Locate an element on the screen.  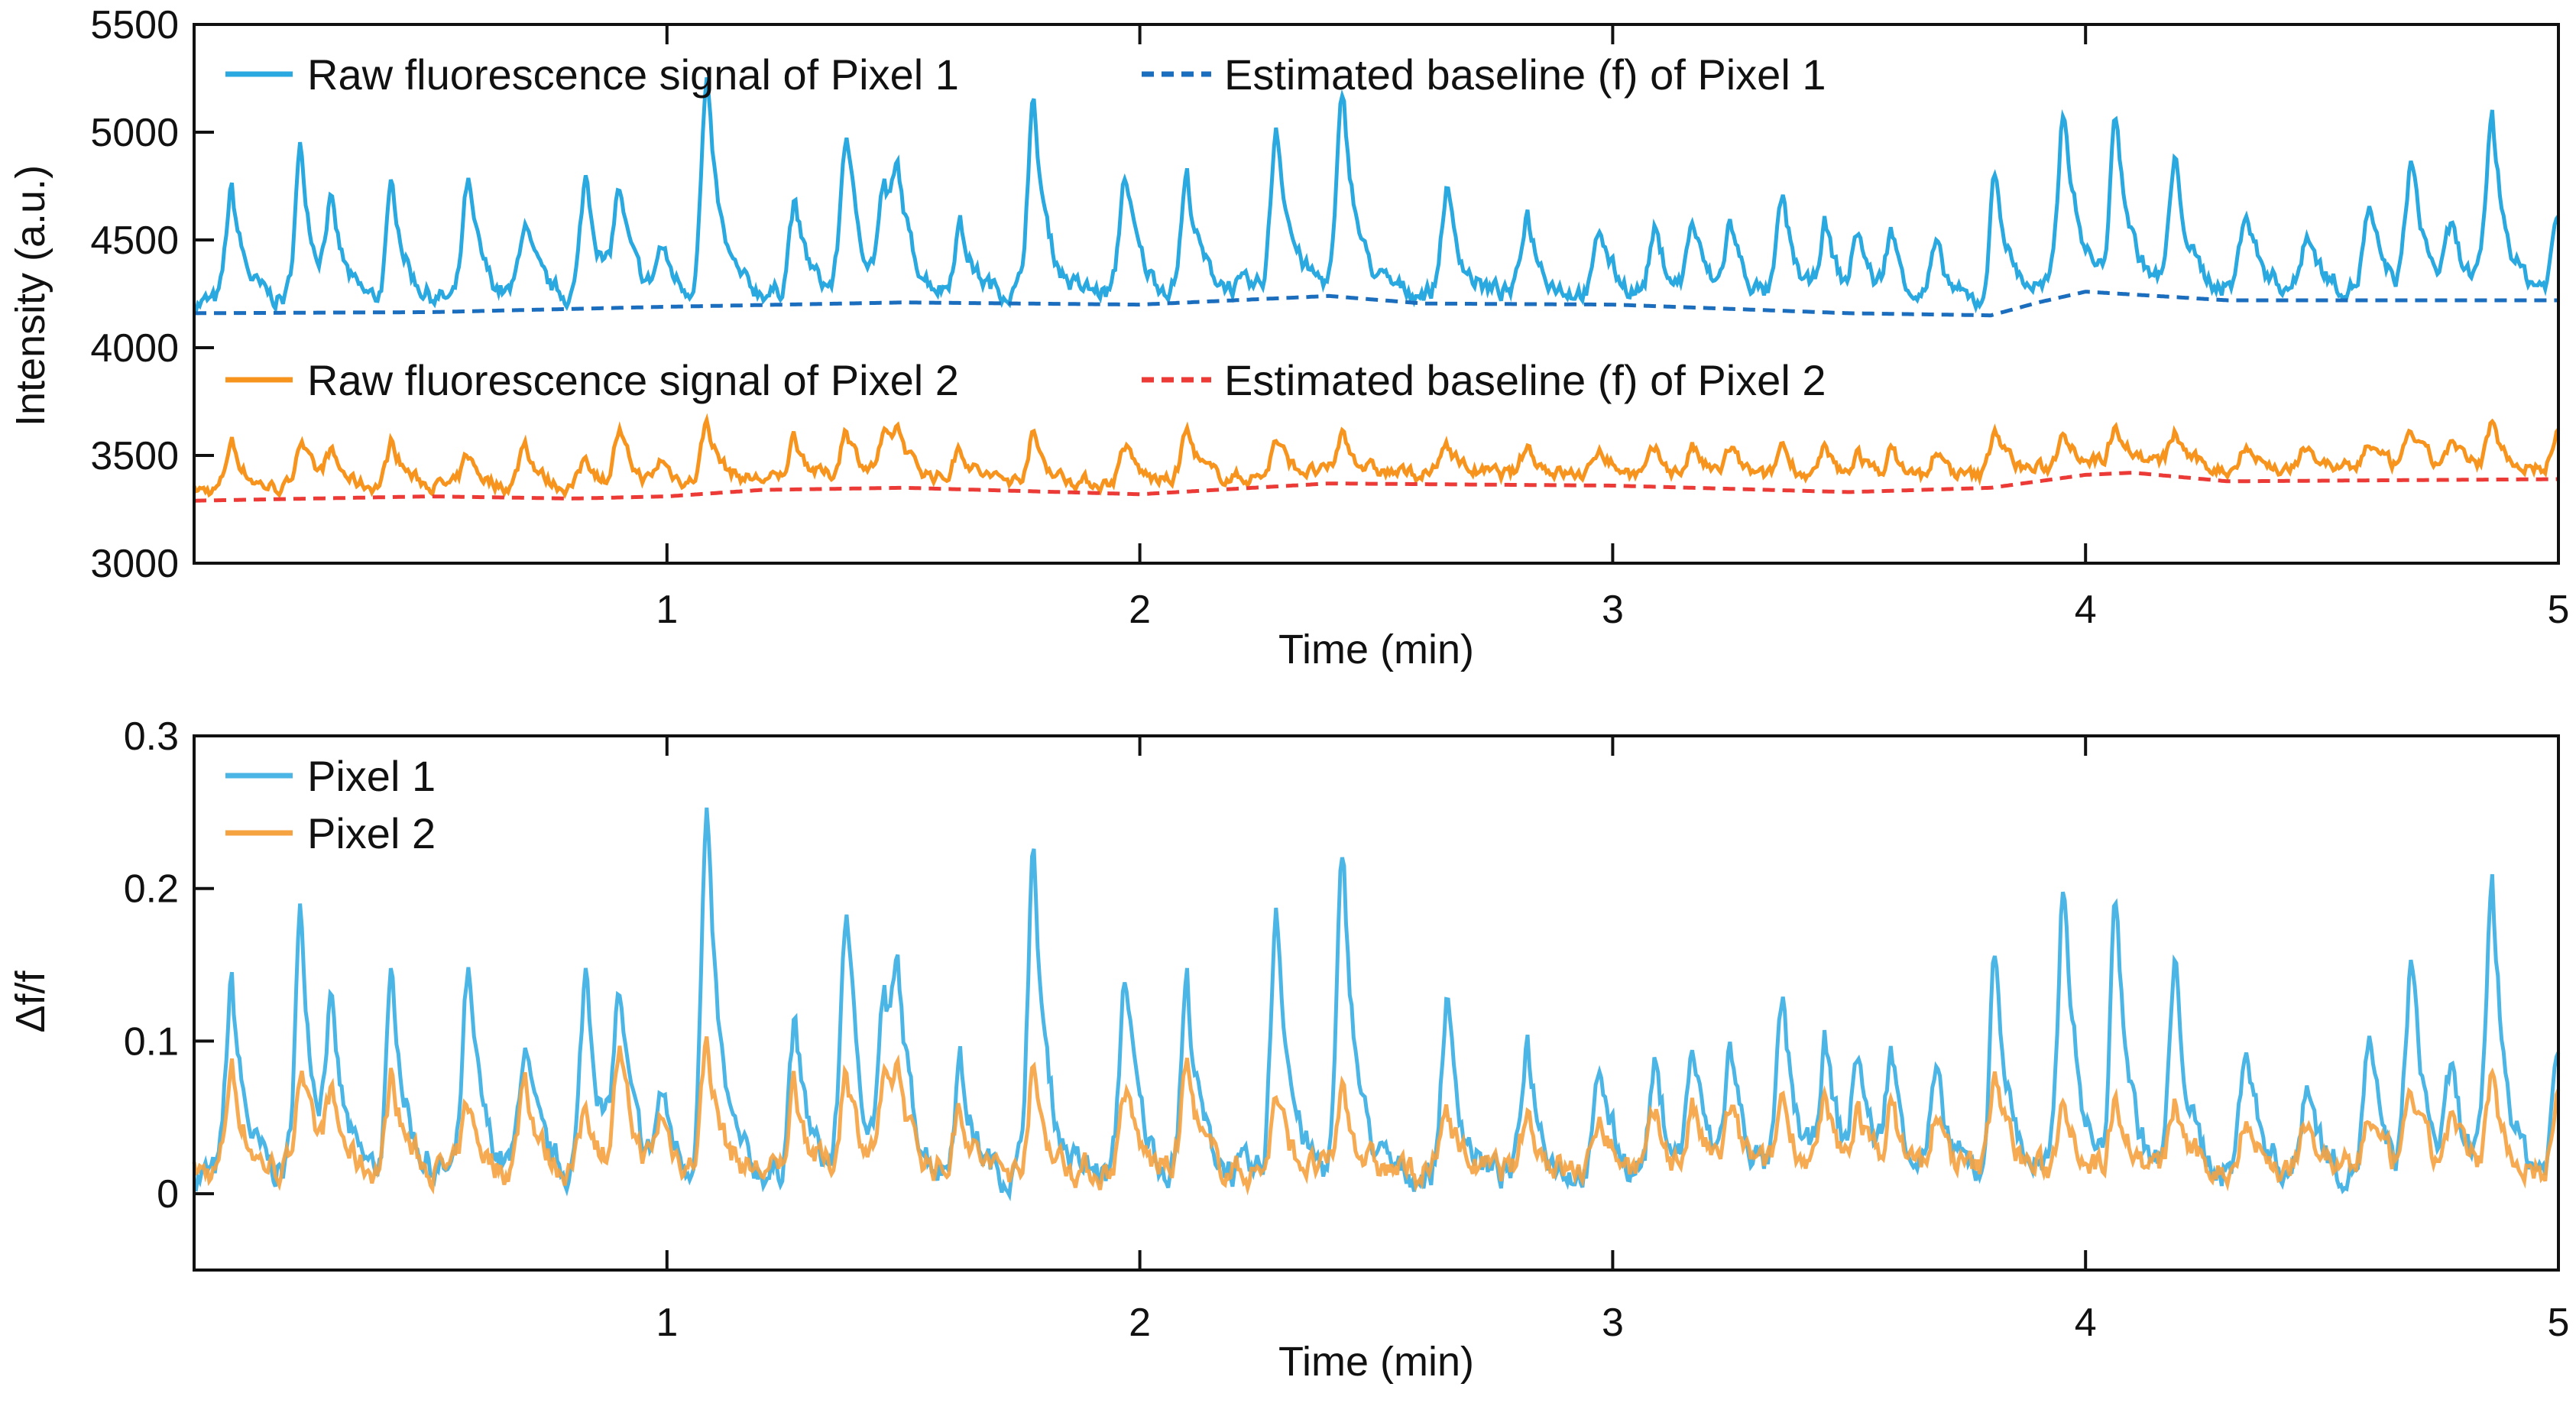
y-tick-label: 0.2 is located at coordinates (151, 889).